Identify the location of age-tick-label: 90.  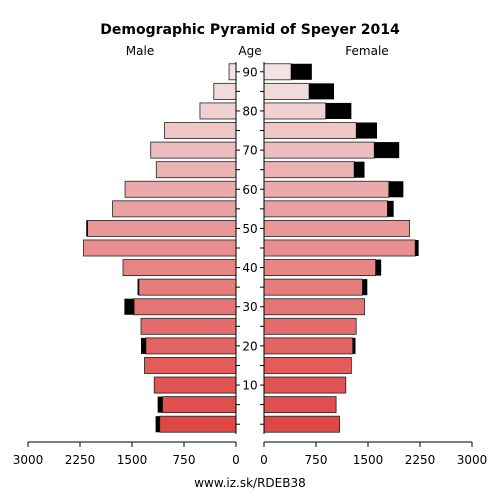
(249, 72).